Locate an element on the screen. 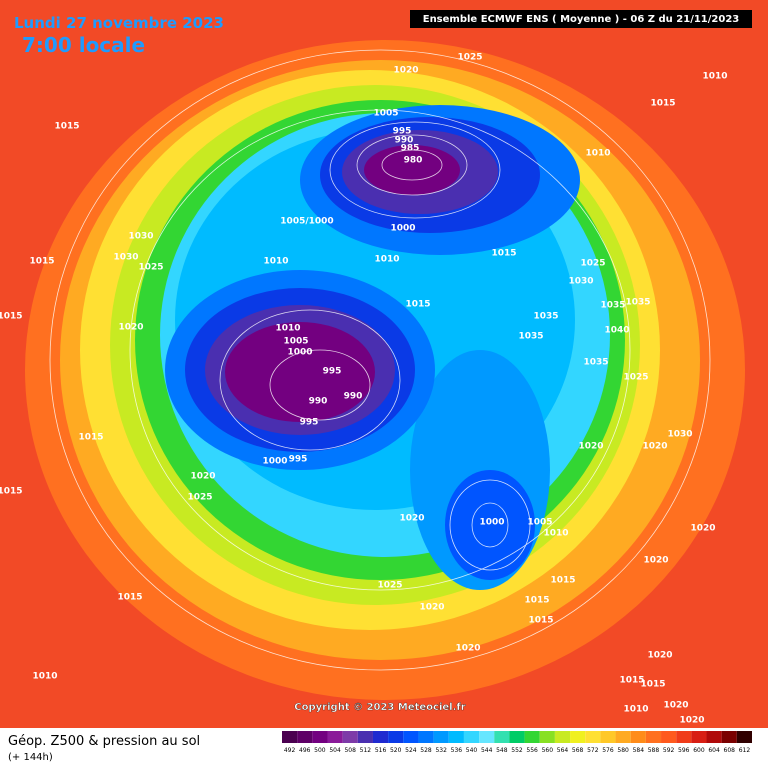 The width and height of the screenshot is (768, 768). scale-label: 592 is located at coordinates (669, 750).